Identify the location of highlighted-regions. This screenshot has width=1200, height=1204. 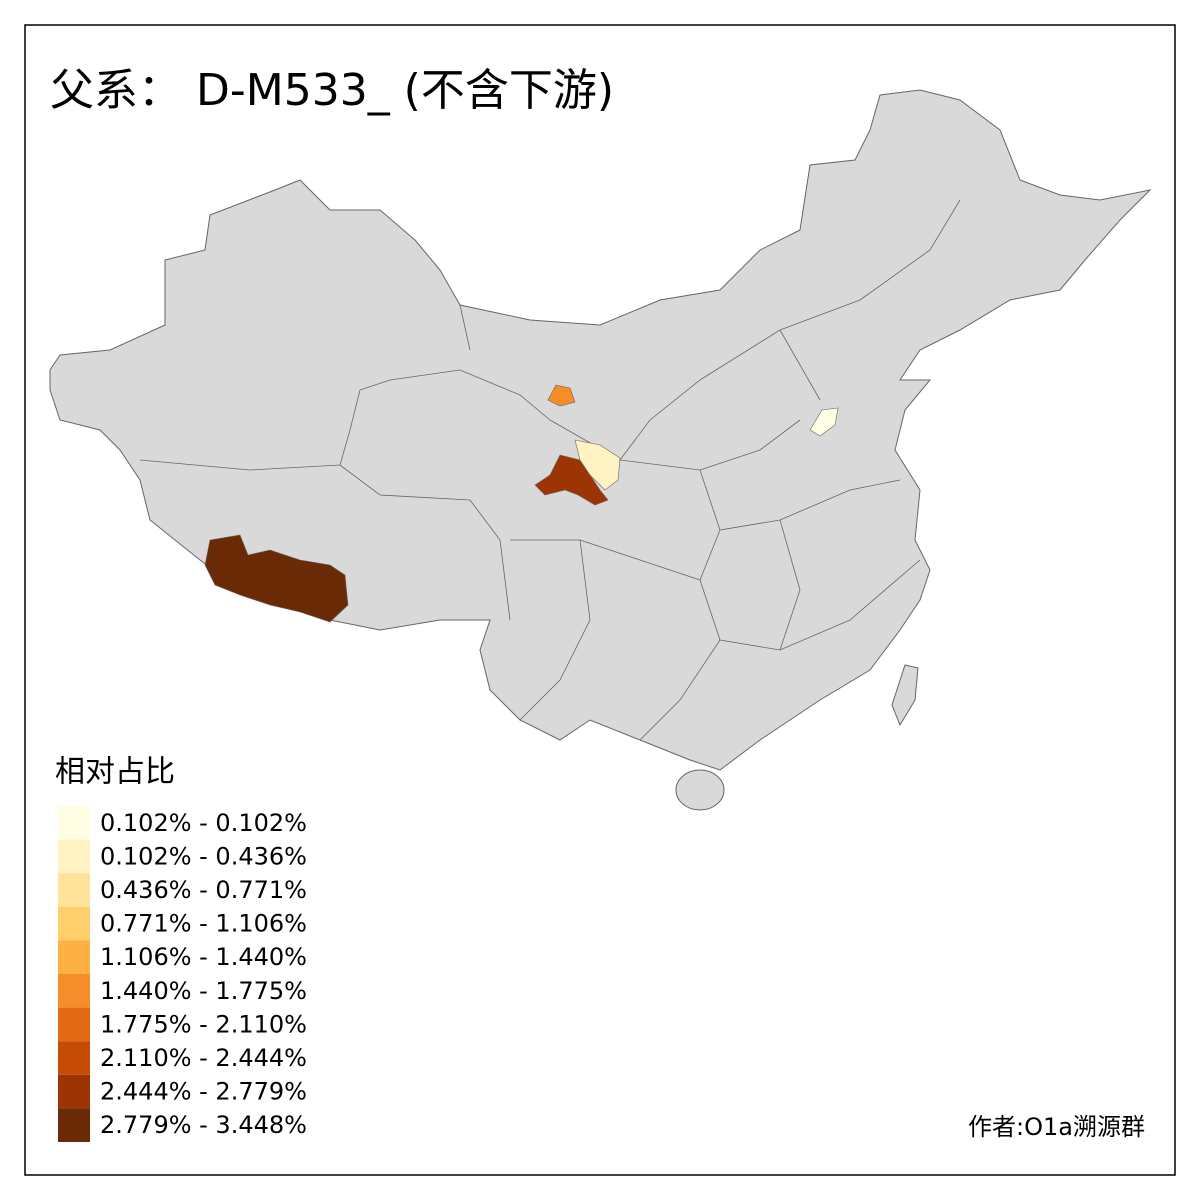
(521, 503).